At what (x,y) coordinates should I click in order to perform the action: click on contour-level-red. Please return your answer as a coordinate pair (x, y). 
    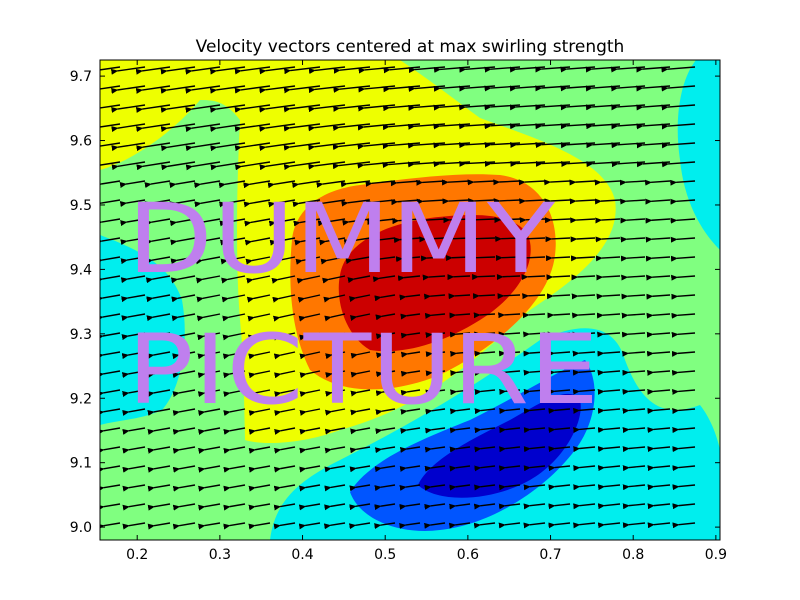
    Looking at the image, I should click on (434, 283).